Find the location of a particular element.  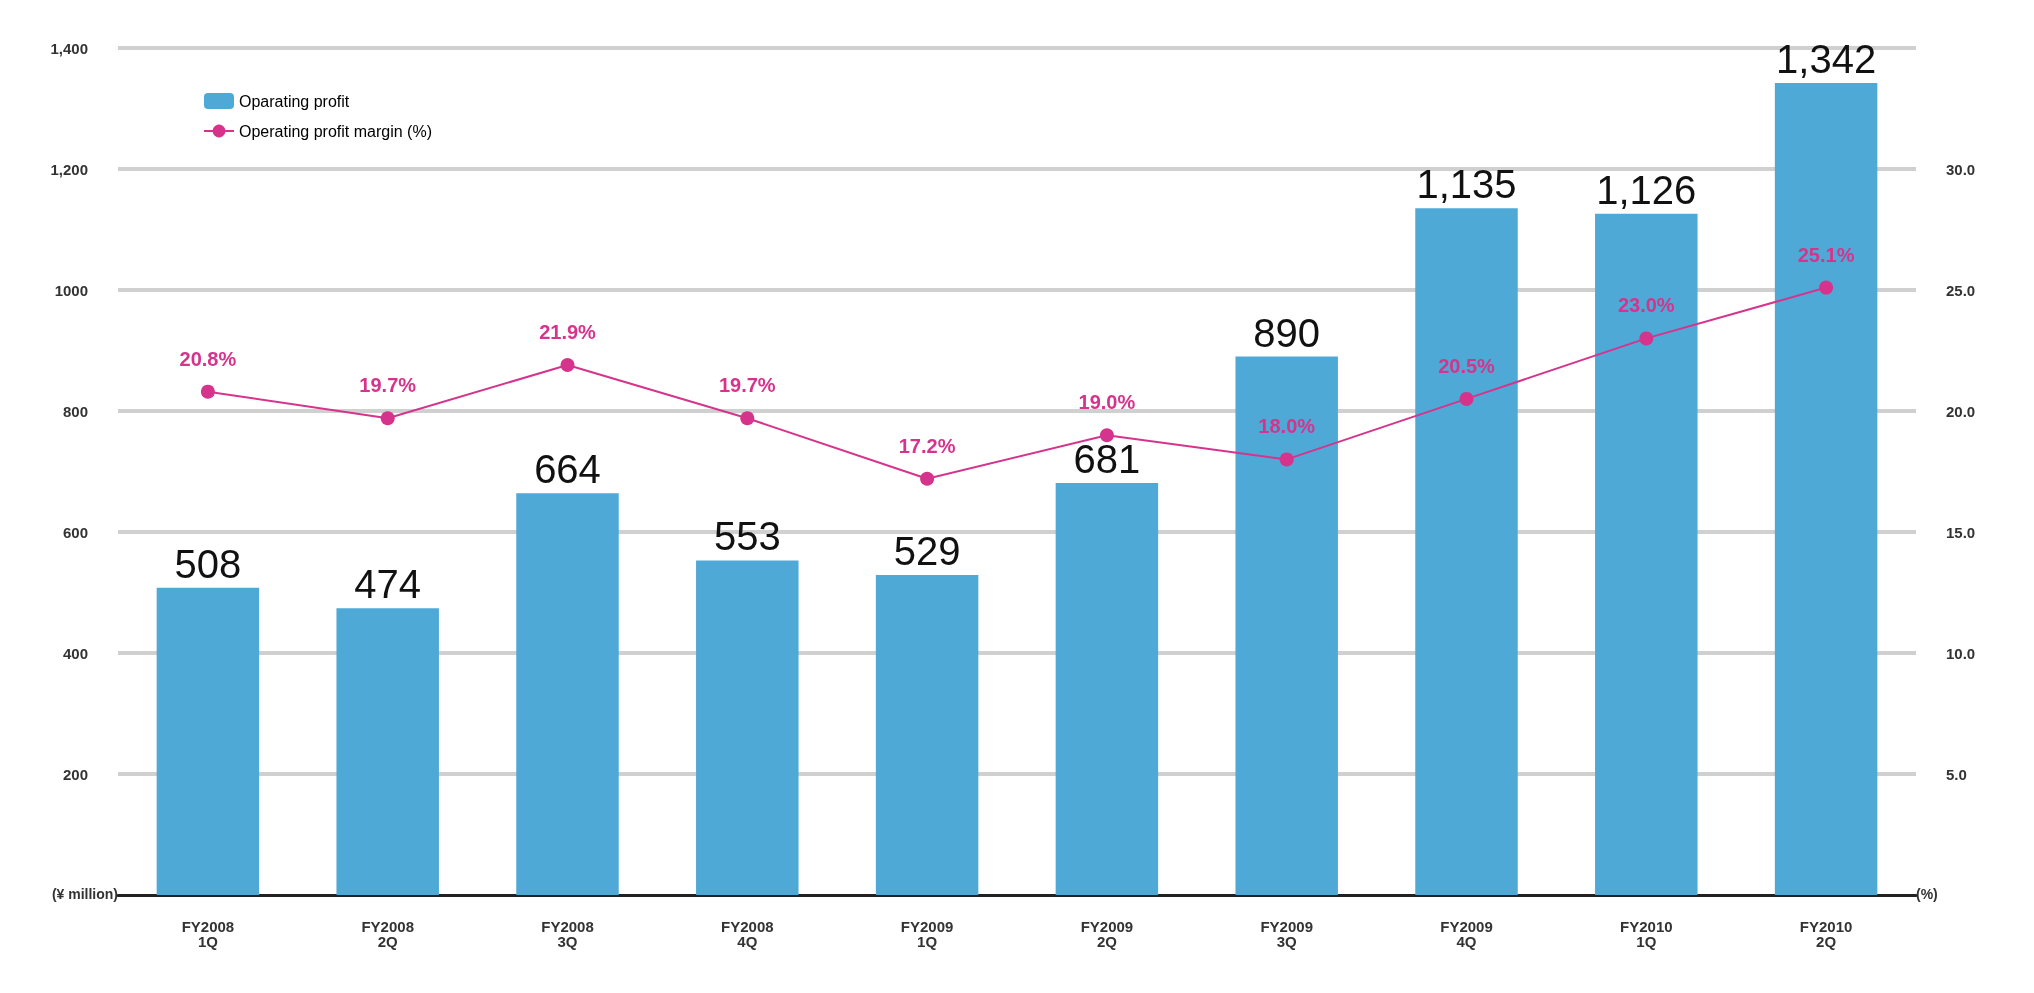

x-tick-label: FY2009 2Q is located at coordinates (1107, 934).